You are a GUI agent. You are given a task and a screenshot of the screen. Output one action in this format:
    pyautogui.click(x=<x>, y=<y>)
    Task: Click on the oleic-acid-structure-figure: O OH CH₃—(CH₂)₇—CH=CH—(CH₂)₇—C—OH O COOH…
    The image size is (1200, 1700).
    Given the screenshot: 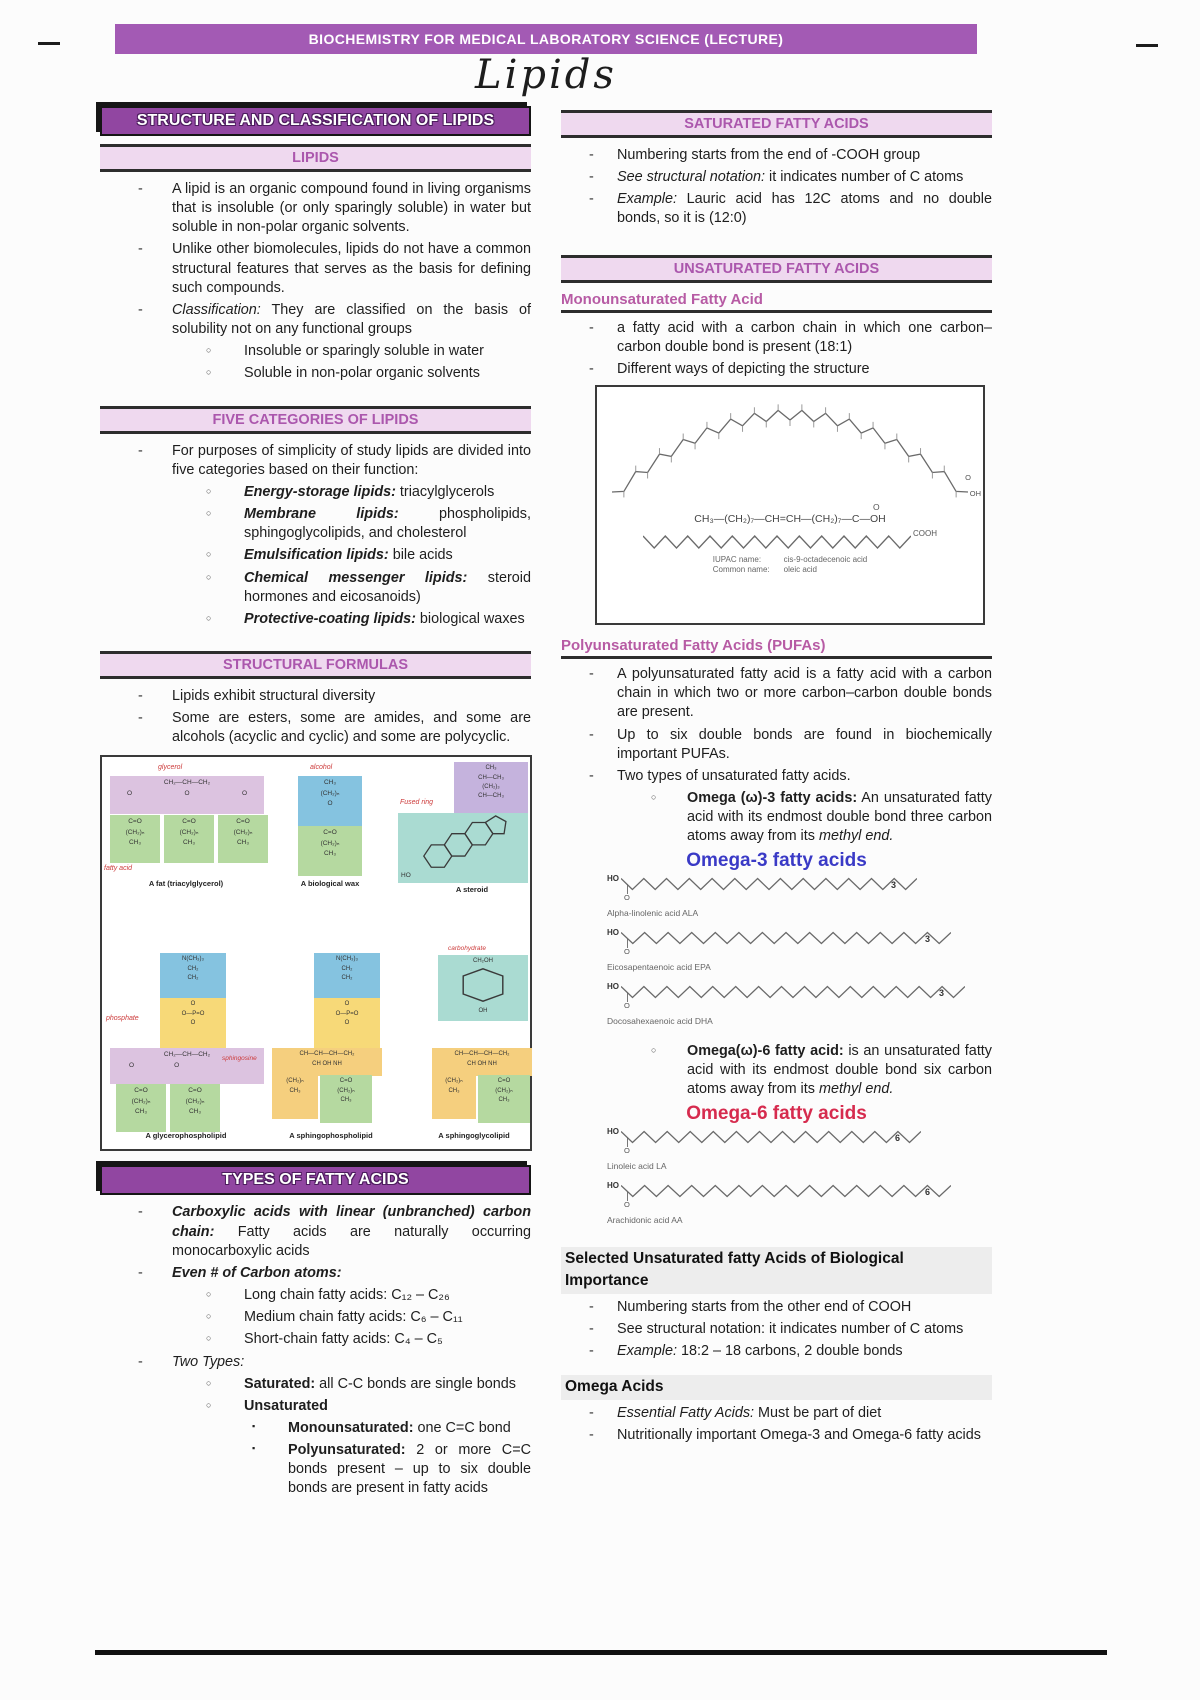 What is the action you would take?
    pyautogui.click(x=790, y=505)
    